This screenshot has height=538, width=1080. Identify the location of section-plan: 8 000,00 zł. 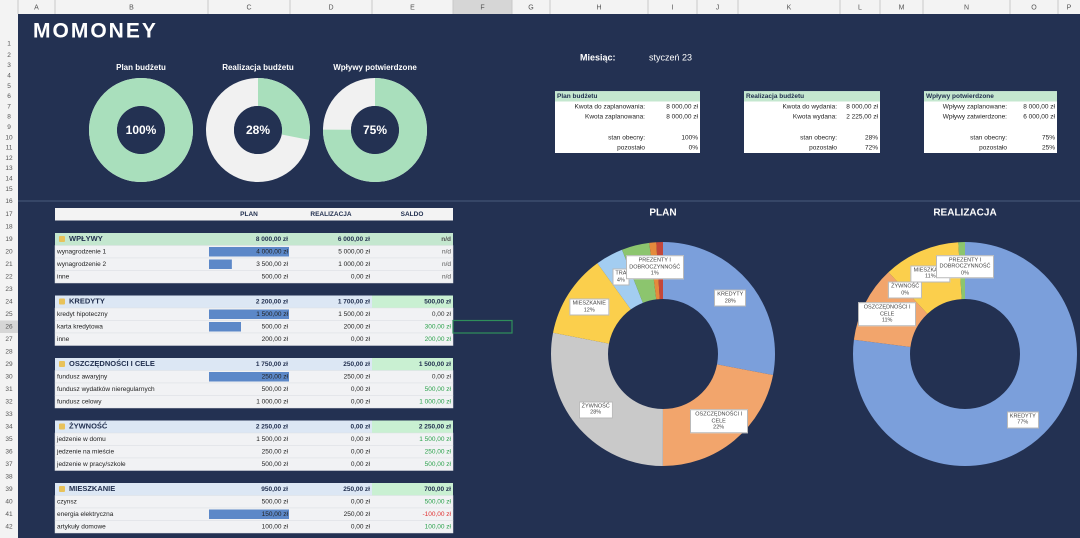
(272, 239).